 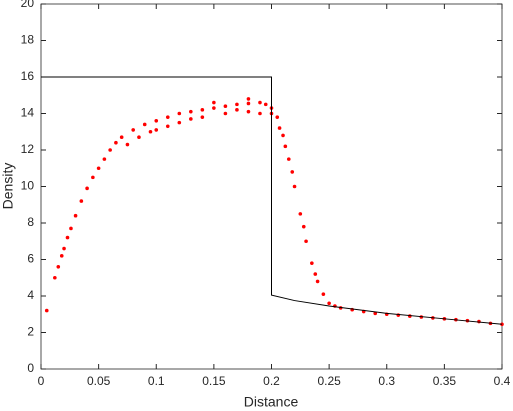 I want to click on y-tick-label: 14, so click(x=28, y=113).